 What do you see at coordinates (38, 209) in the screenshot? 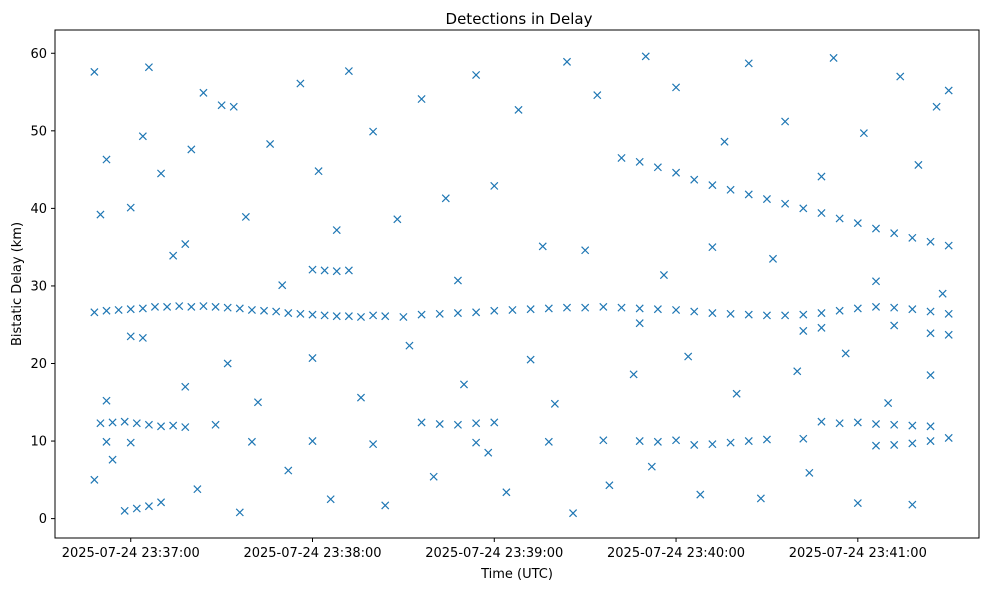
I see `y-tick-label: 40` at bounding box center [38, 209].